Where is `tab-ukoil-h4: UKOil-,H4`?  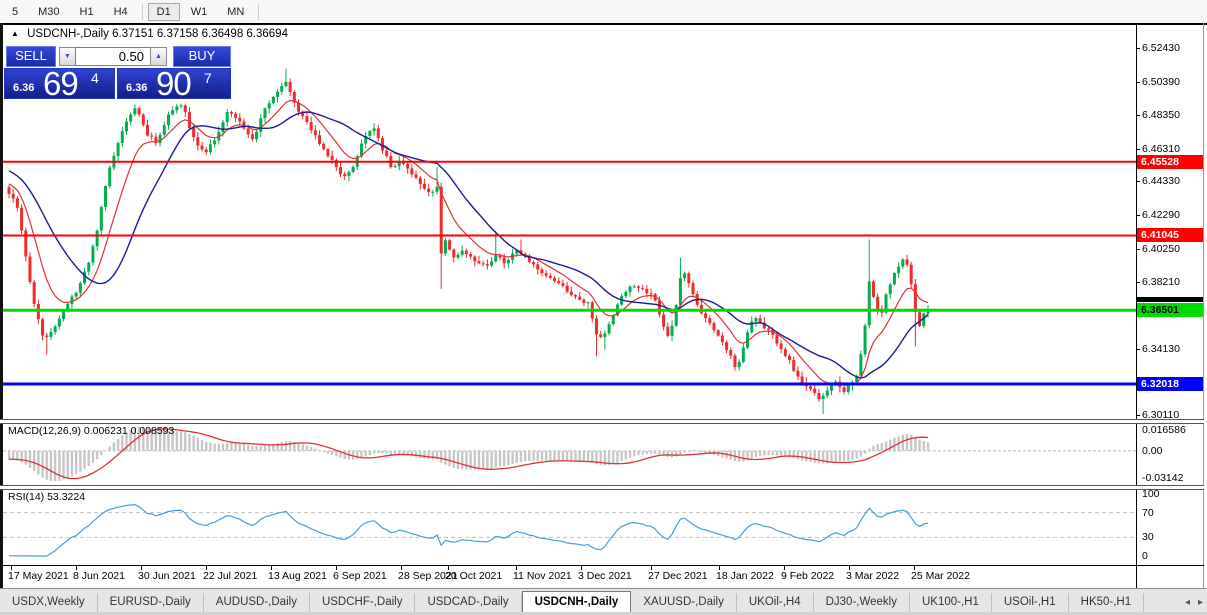 tab-ukoil-h4: UKOil-,H4 is located at coordinates (775, 602).